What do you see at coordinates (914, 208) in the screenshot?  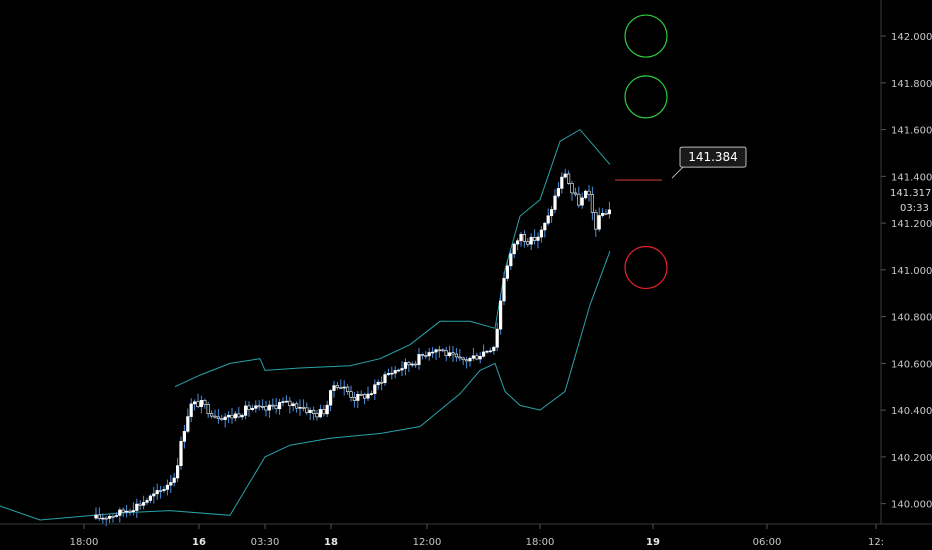 I see `countdown-label: 03:33` at bounding box center [914, 208].